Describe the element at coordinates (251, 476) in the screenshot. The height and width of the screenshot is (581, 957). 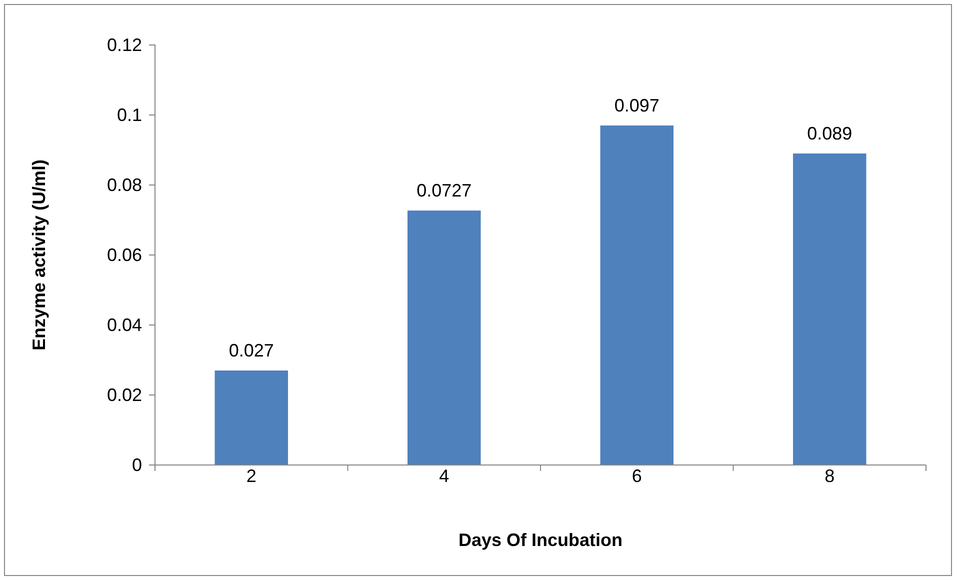
I see `x-tick-label: 2` at that location.